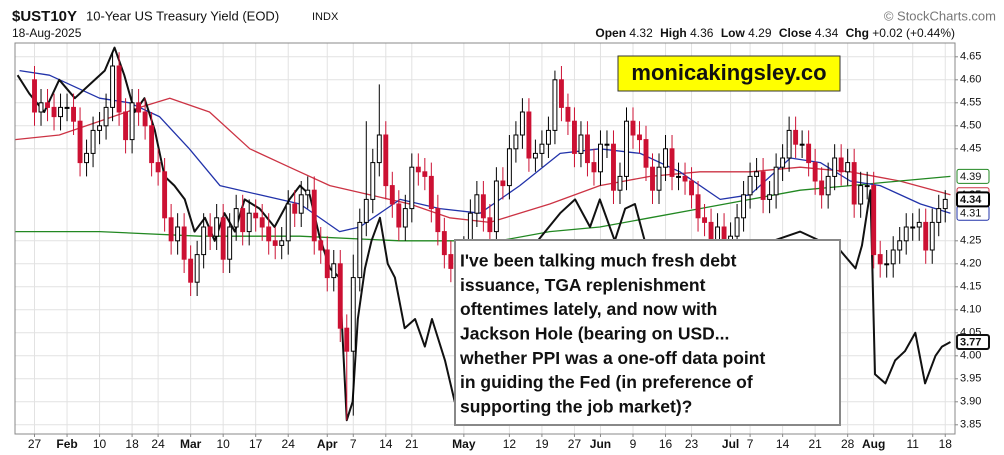 This screenshot has width=1004, height=455. Describe the element at coordinates (132, 444) in the screenshot. I see `x-tick-label: 18` at that location.